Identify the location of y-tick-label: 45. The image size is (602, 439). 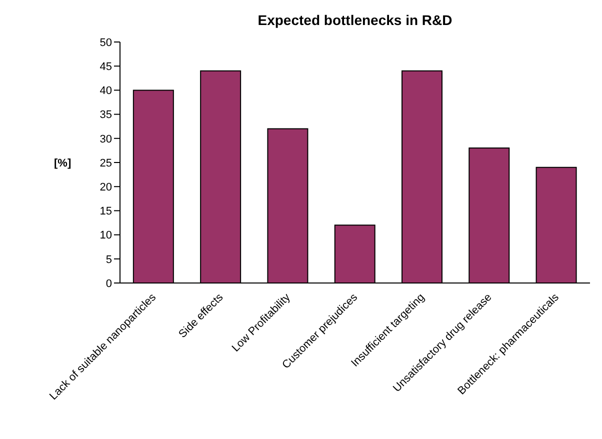
(106, 67).